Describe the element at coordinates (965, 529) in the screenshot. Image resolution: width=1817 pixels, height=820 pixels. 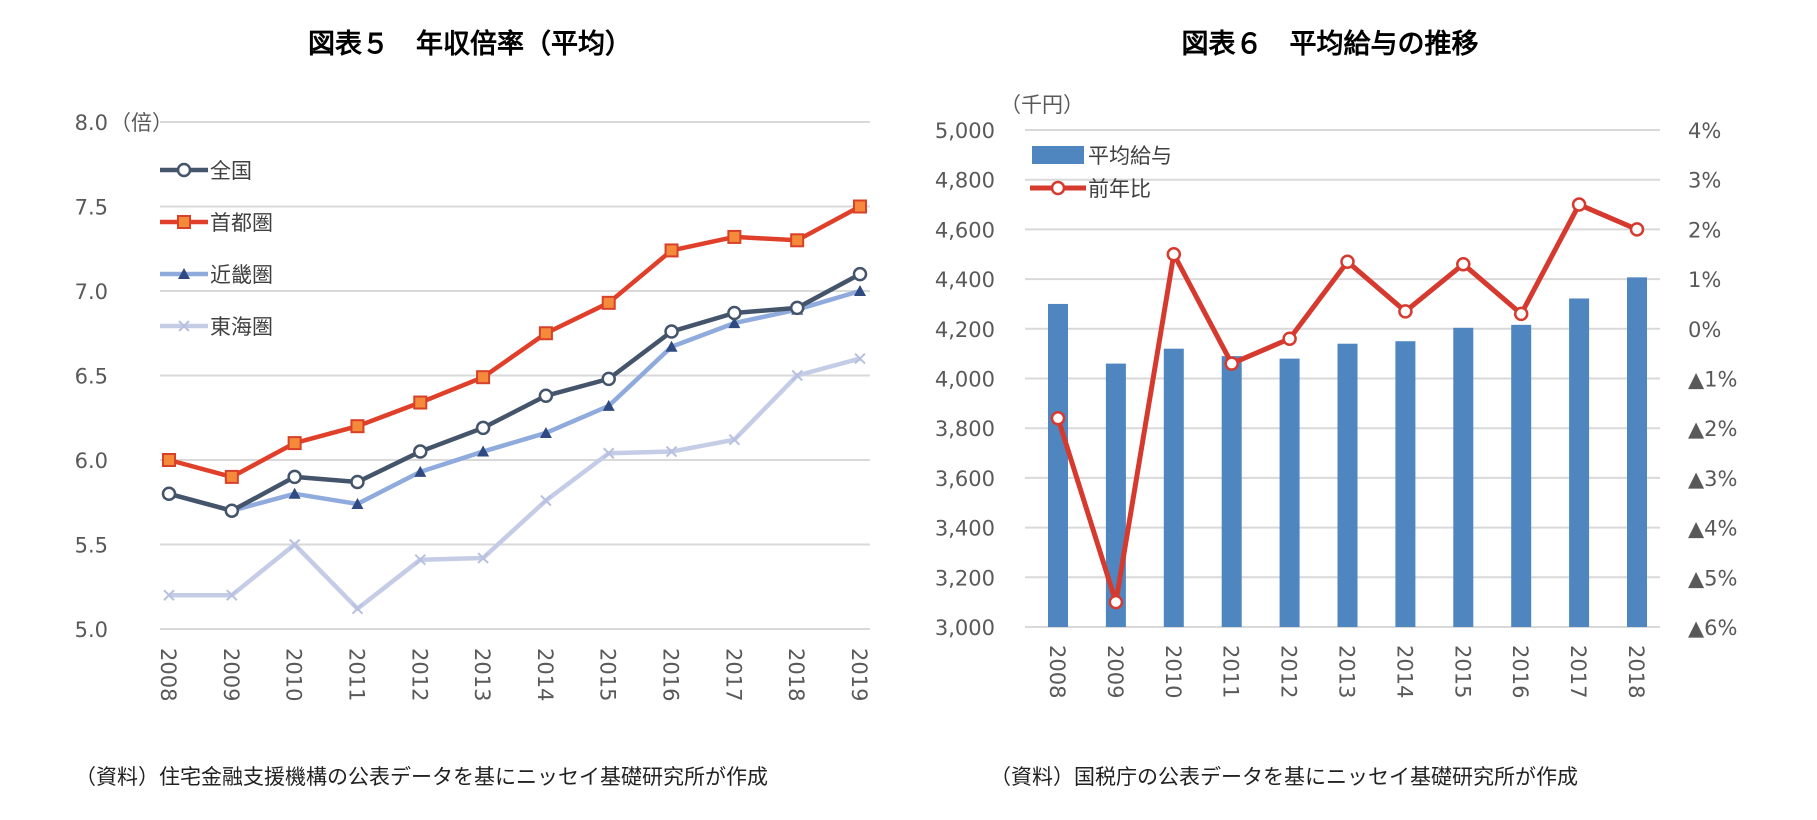
I see `y-tick-label: 3,400` at that location.